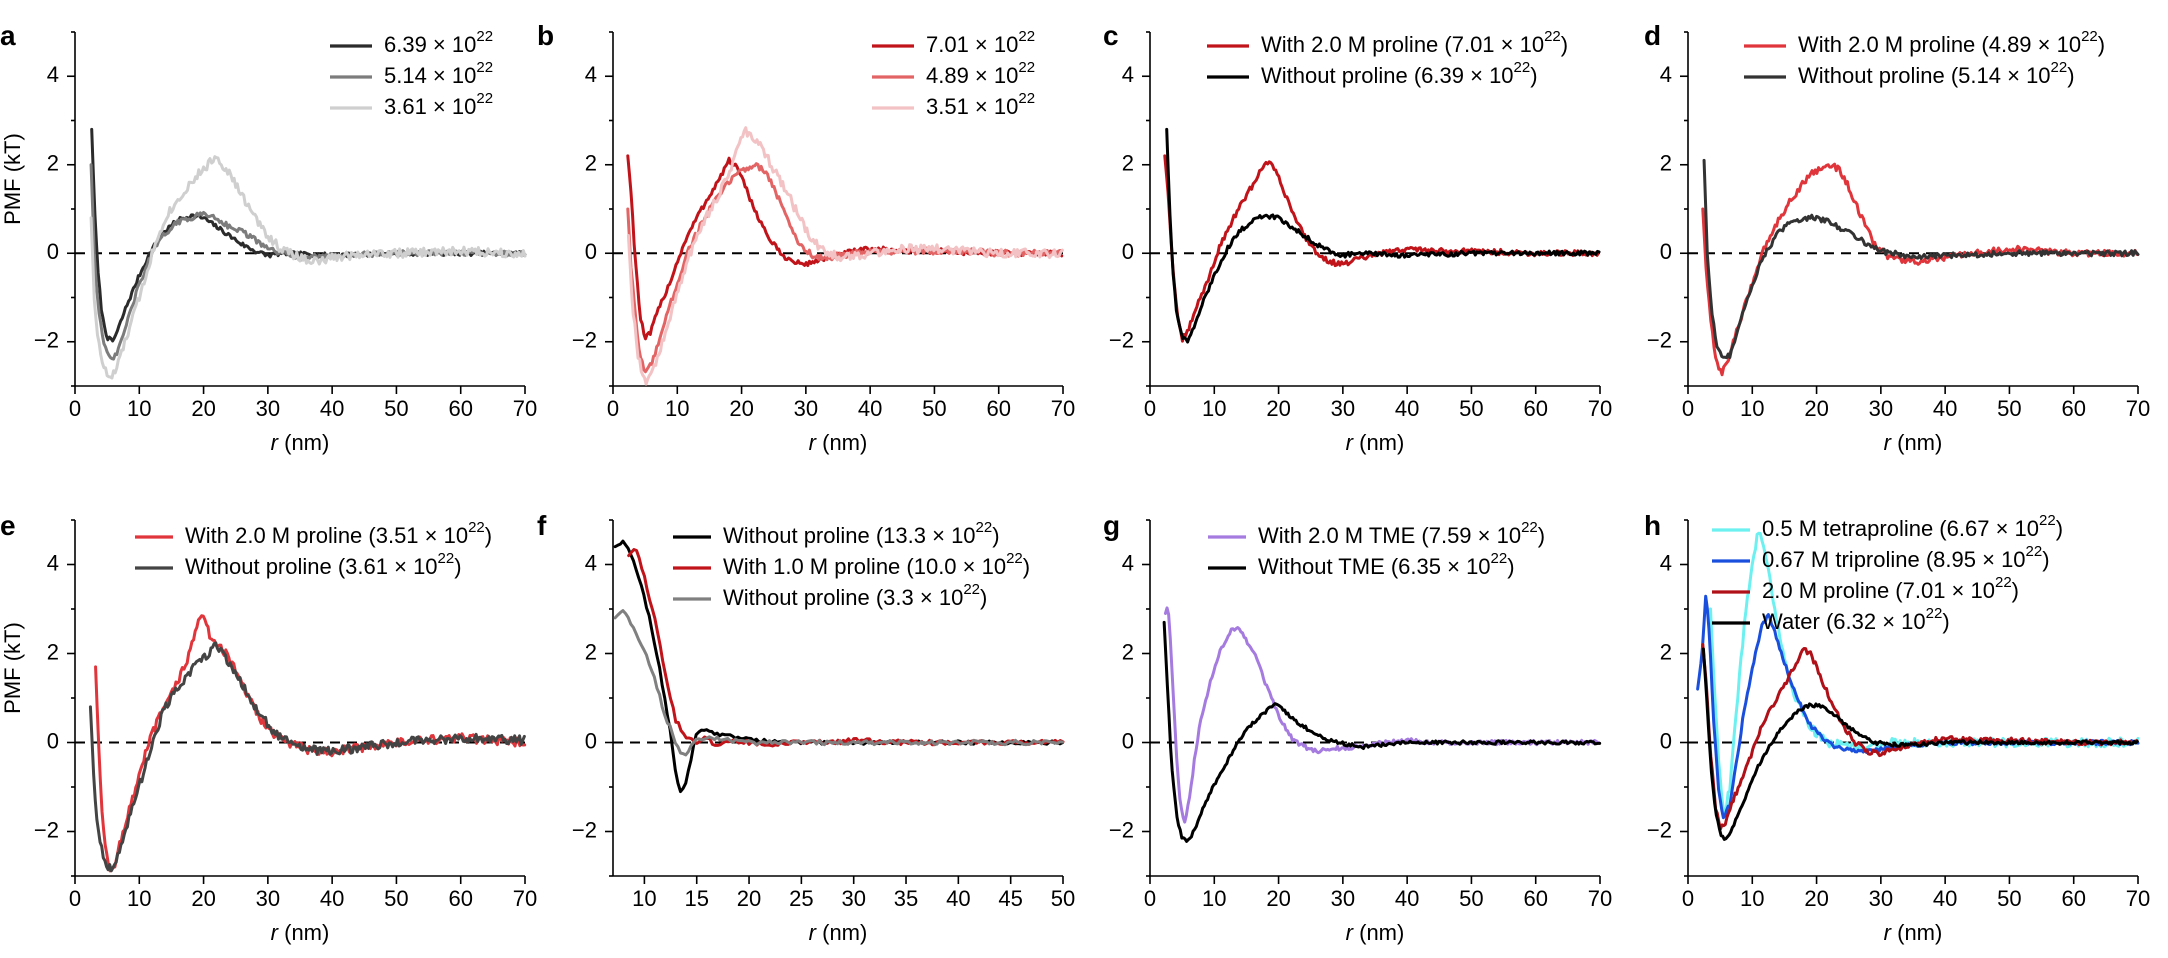 The height and width of the screenshot is (958, 2168). What do you see at coordinates (338, 533) in the screenshot?
I see `legend-label: With 2.0 M proline (3.51 × 1022)` at bounding box center [338, 533].